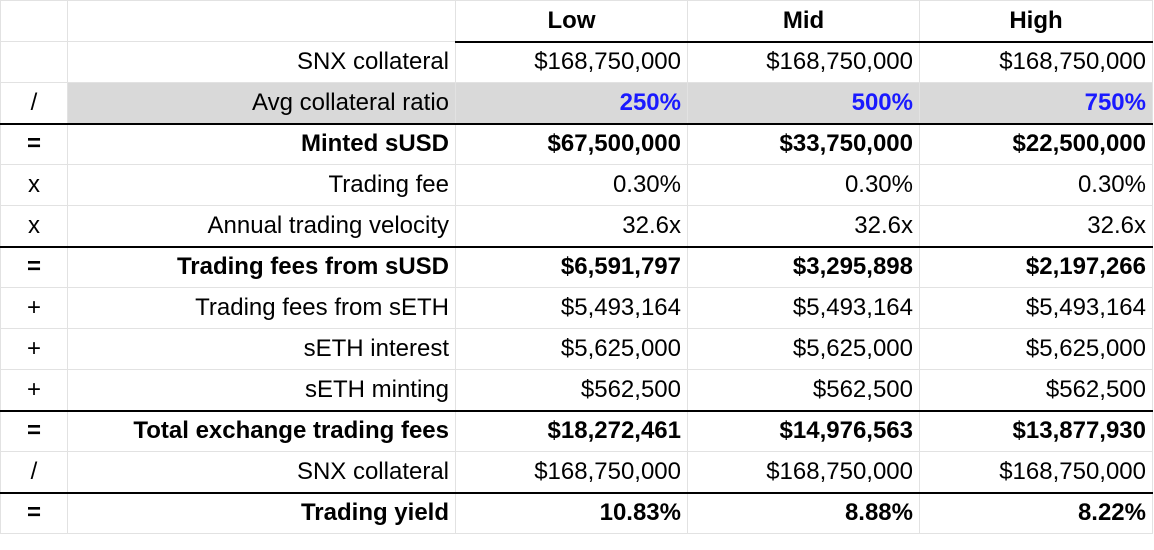  What do you see at coordinates (571, 349) in the screenshot?
I see `value-cell-low: $5,625,000` at bounding box center [571, 349].